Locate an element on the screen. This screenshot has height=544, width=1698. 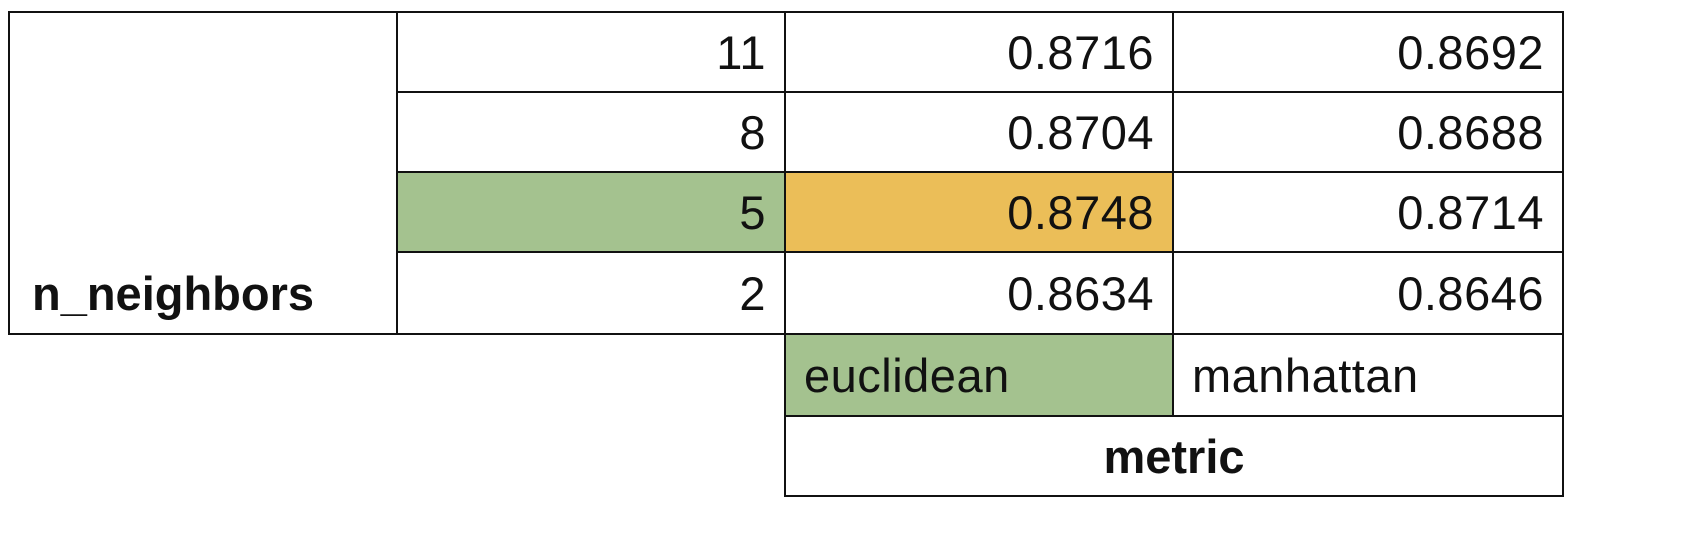
cell-2-manhattan: 0.8646 is located at coordinates (1368, 293).